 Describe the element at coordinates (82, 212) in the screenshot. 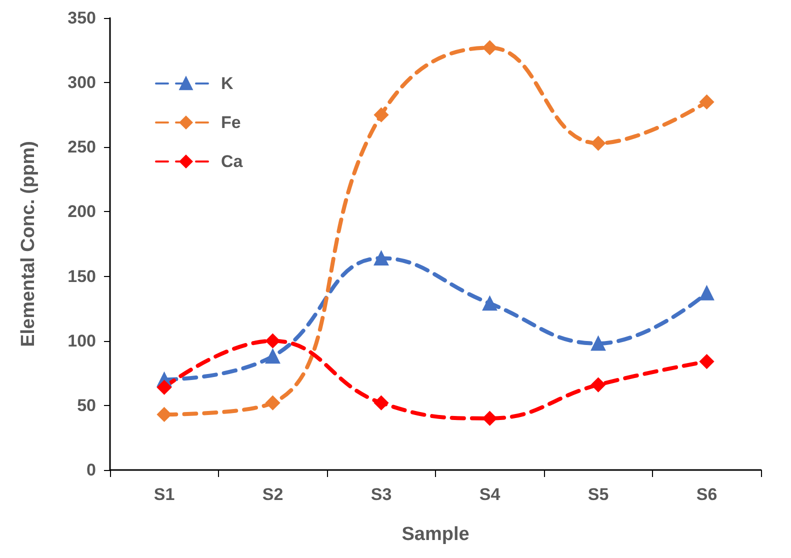

I see `y-tick-label: 200` at that location.